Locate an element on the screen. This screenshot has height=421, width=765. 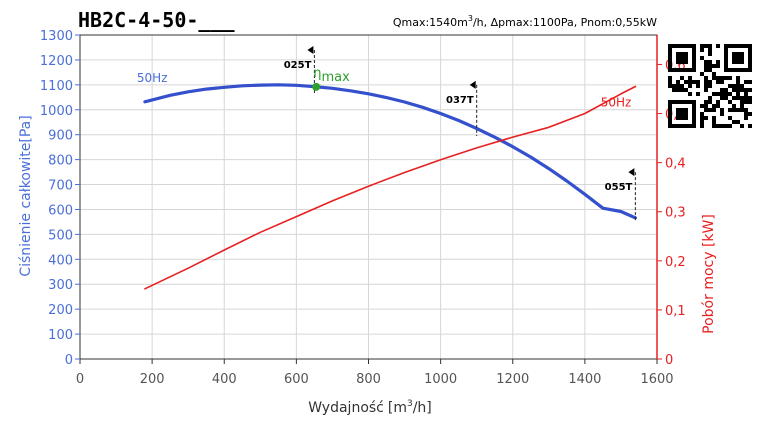
params-suffix: /h, Δpmax:1100Pa, Pnom:0,55kW is located at coordinates (565, 22).